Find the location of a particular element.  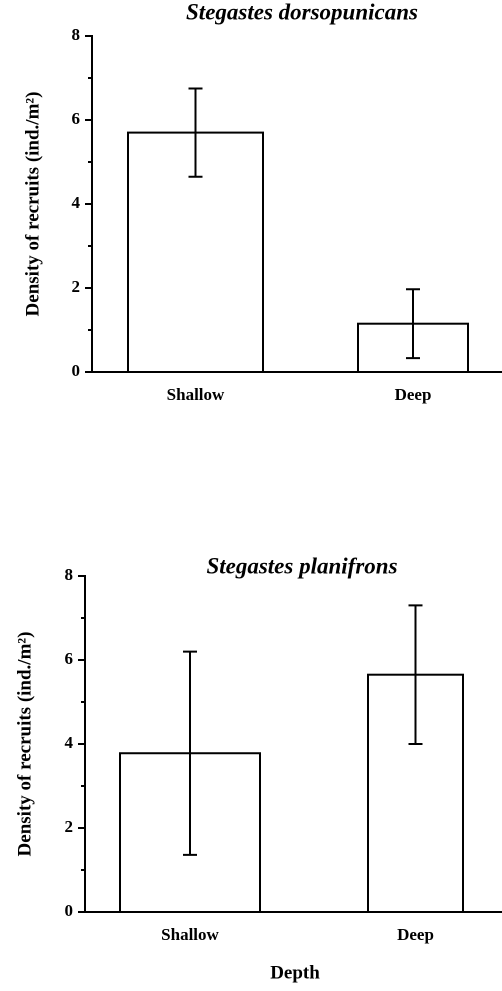

x-axis-label: Depth is located at coordinates (295, 972).